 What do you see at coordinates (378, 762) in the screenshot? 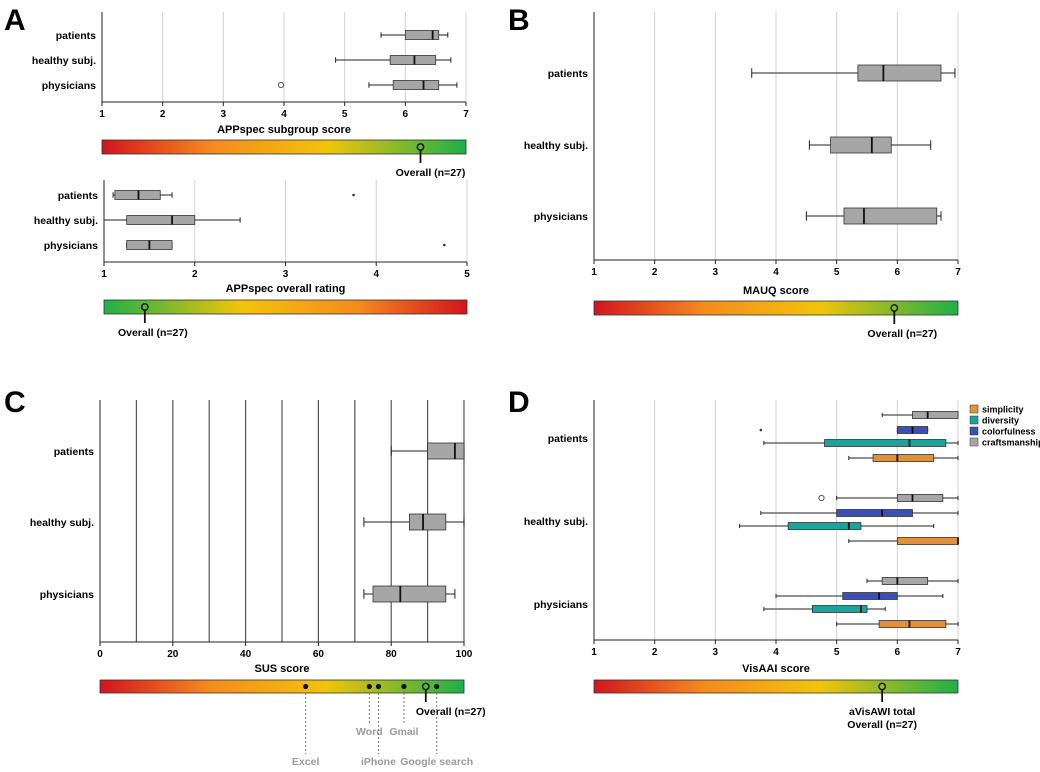
I see `benchmark-label: iPhone` at bounding box center [378, 762].